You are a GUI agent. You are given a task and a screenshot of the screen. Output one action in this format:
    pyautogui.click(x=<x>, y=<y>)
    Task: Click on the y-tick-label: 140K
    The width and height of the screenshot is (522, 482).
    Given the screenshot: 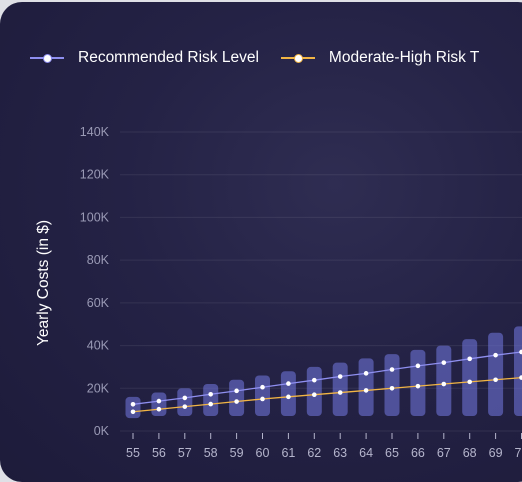 What is the action you would take?
    pyautogui.click(x=95, y=132)
    